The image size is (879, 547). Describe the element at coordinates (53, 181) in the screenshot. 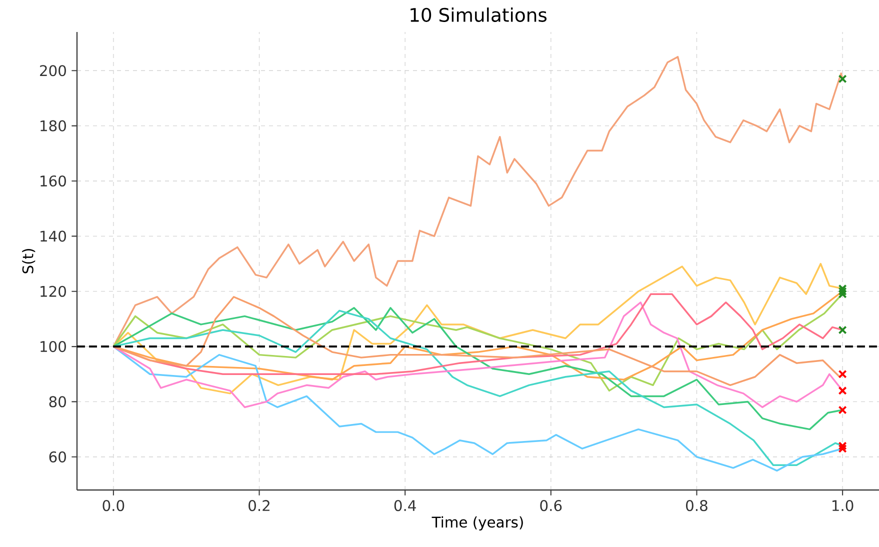

I see `y-tick-label: 160` at that location.